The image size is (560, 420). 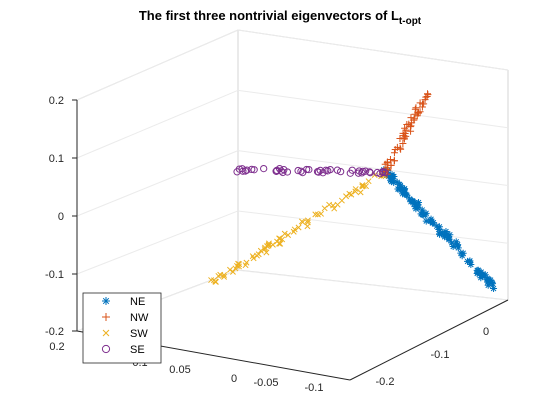 What do you see at coordinates (440, 355) in the screenshot?
I see `y-tick-label: -0.1` at bounding box center [440, 355].